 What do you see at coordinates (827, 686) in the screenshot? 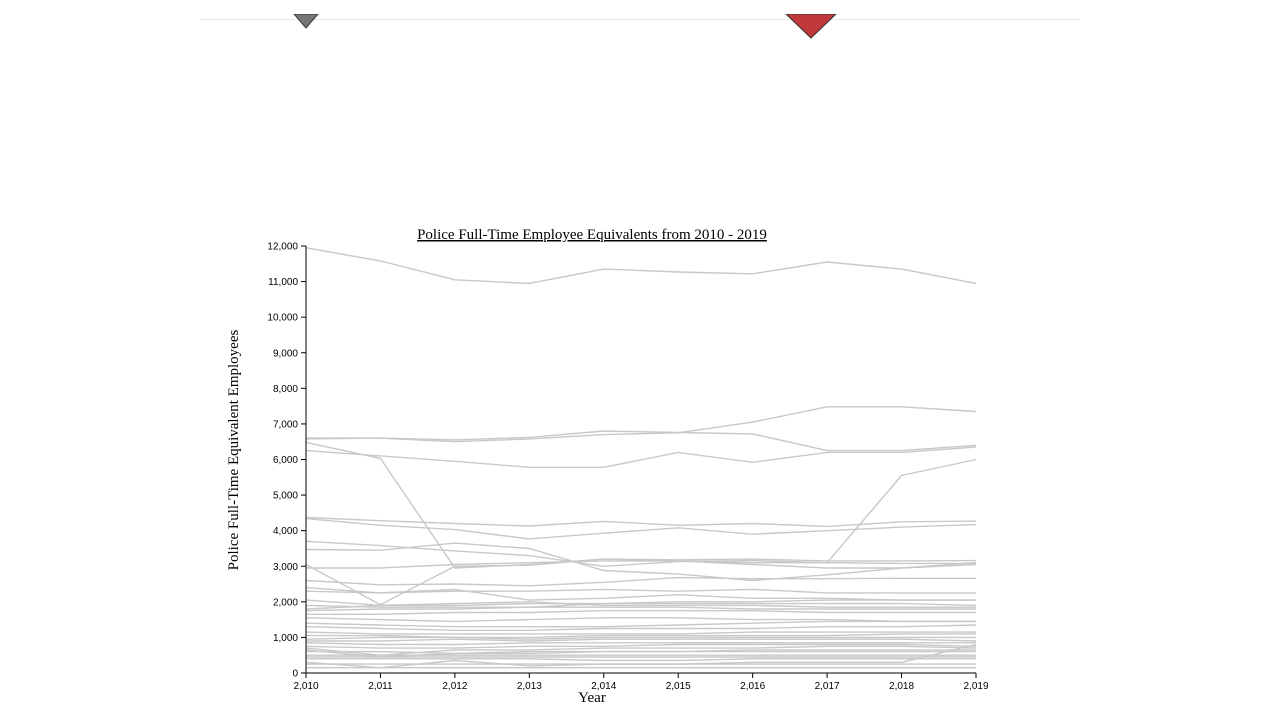
I see `x-tick-label: 2,017` at bounding box center [827, 686].